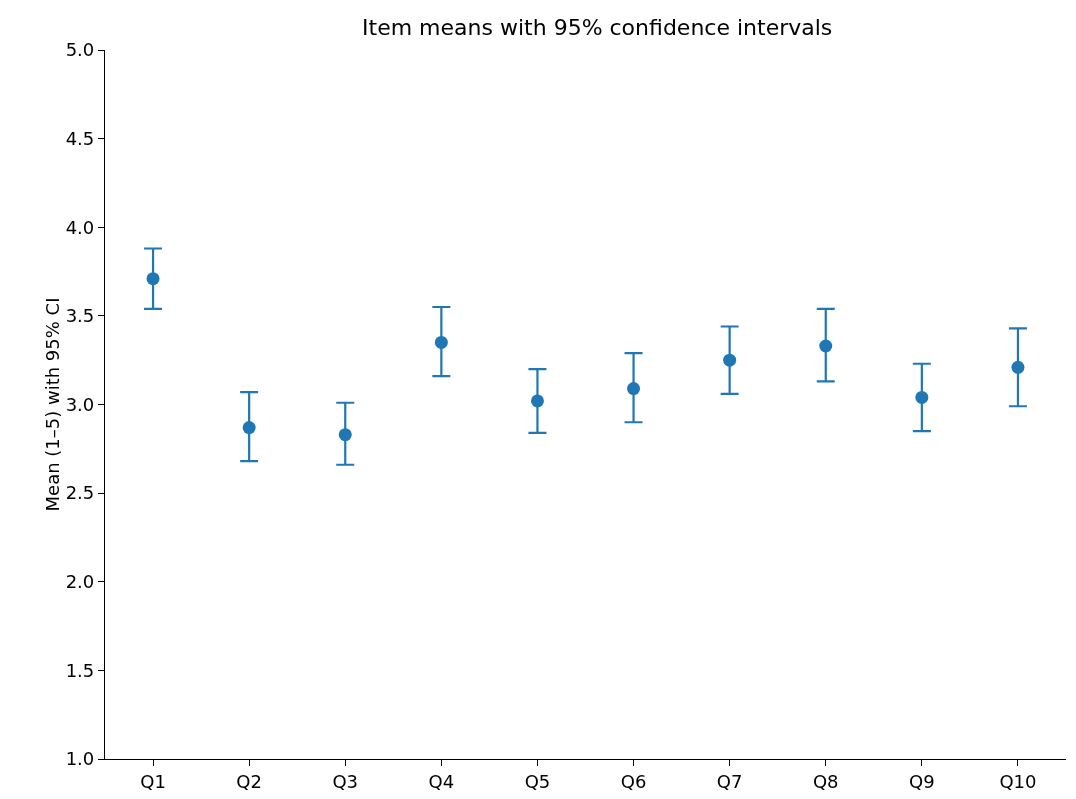 This screenshot has width=1076, height=799. What do you see at coordinates (153, 781) in the screenshot?
I see `x-tick-label: Q1` at bounding box center [153, 781].